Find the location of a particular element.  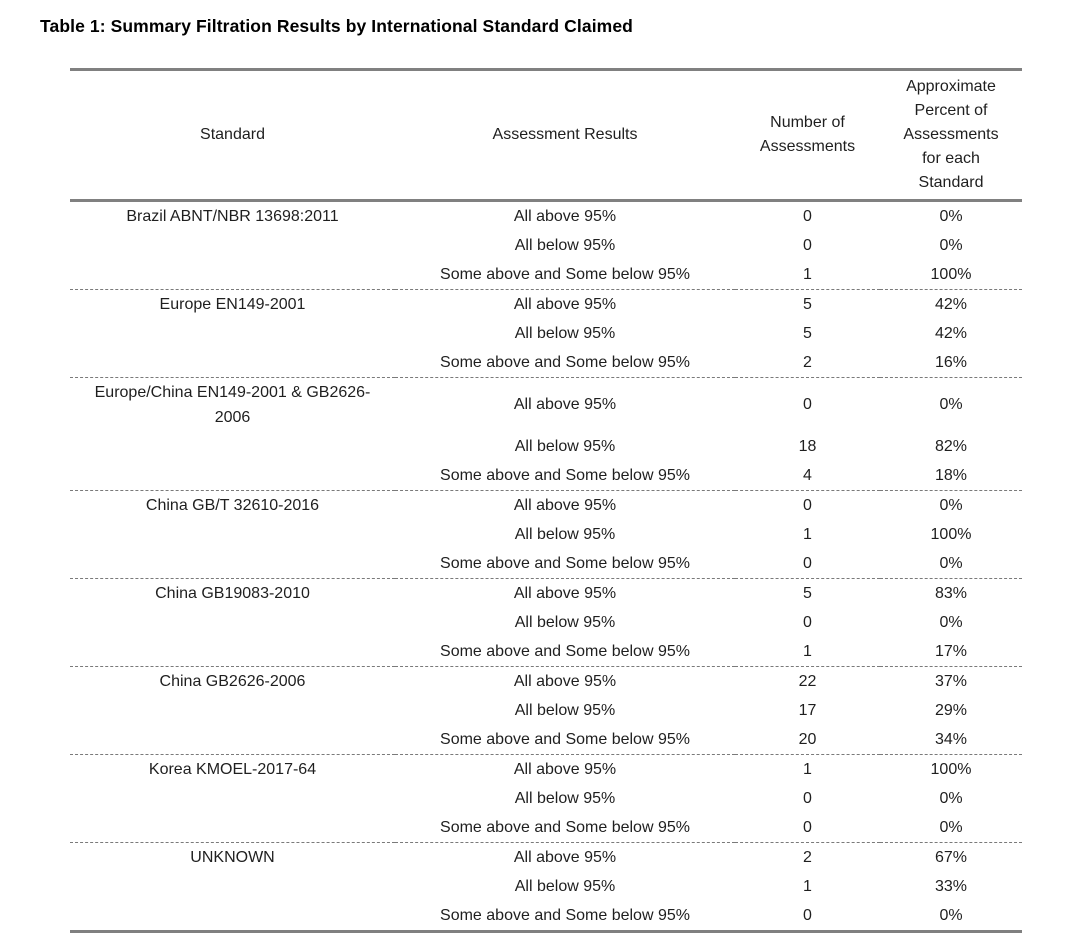

standard-name: Europe/China EN149-2001 & GB2626-2006 is located at coordinates (232, 405).